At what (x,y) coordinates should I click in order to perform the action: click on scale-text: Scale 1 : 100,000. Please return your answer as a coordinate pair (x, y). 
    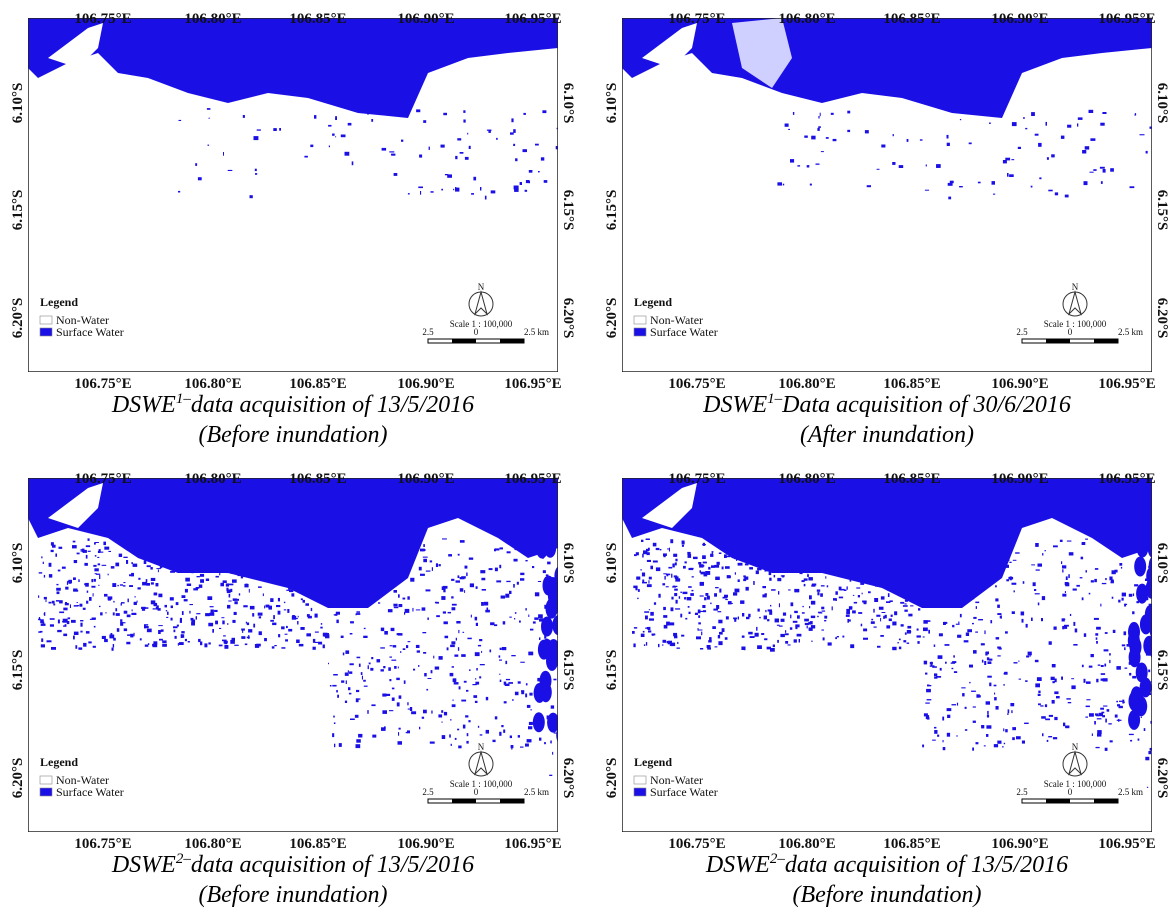
    Looking at the image, I should click on (1075, 324).